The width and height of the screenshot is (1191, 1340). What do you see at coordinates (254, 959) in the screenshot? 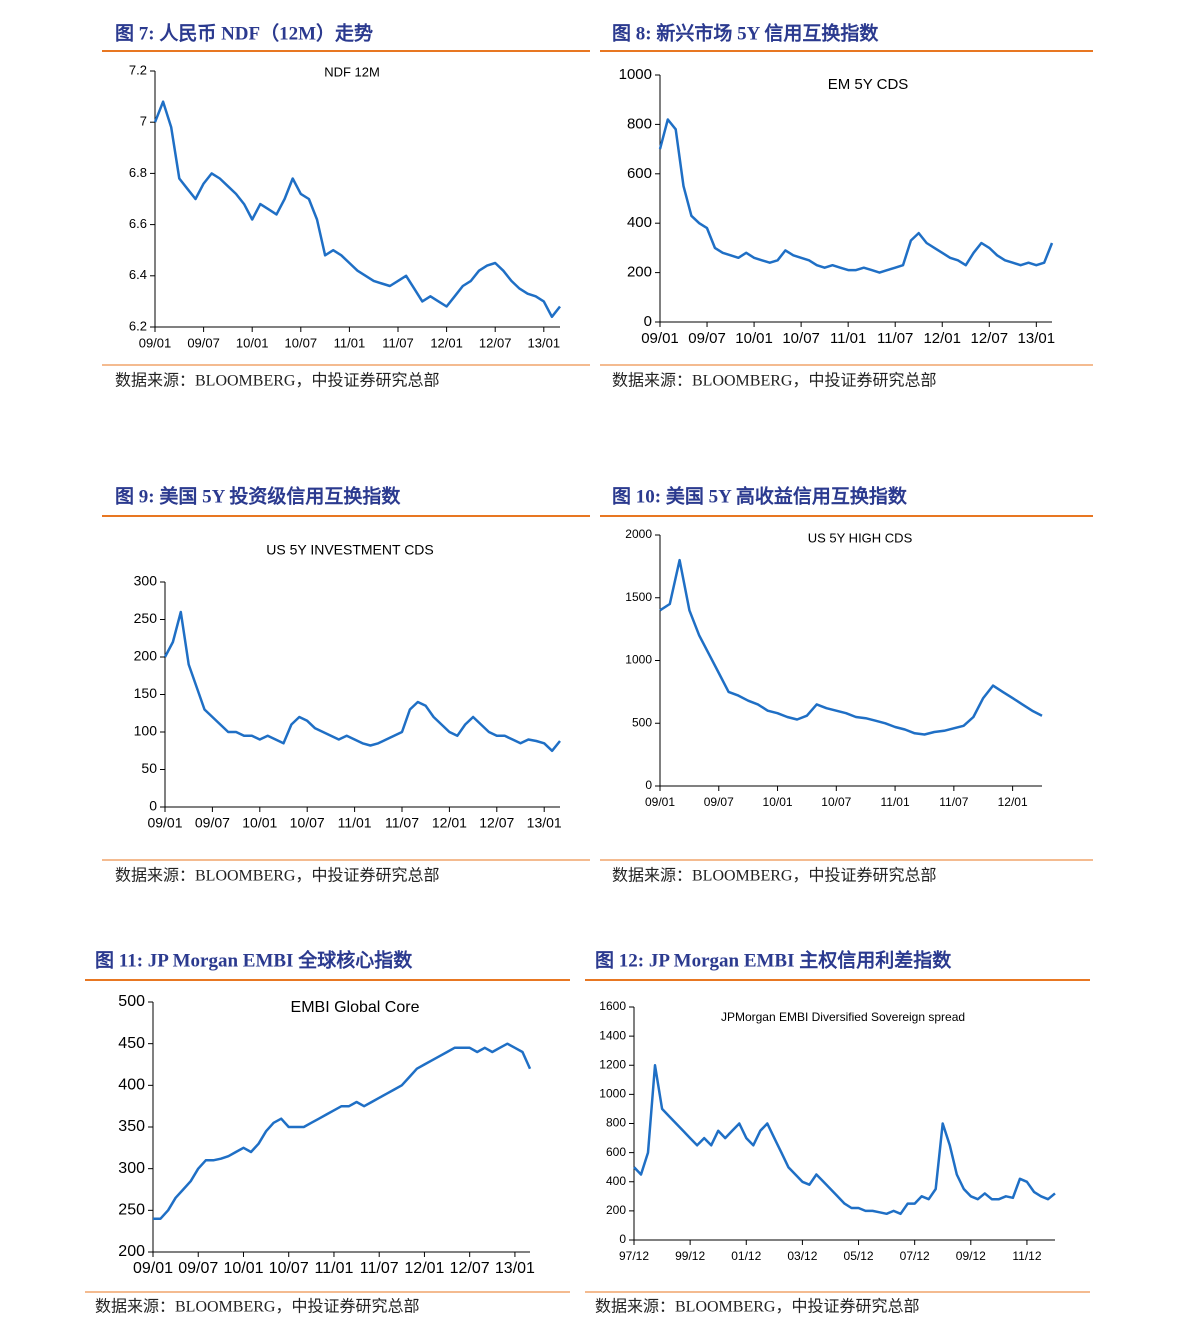
I see `figure-caption: 图 11: JP Morgan EMBI 全球核心指数` at bounding box center [254, 959].